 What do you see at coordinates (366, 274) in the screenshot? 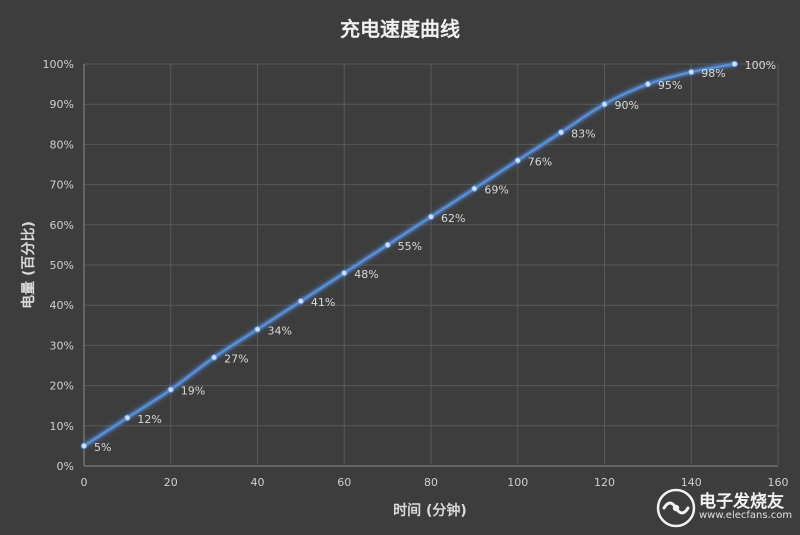
I see `data-label: 48%` at bounding box center [366, 274].